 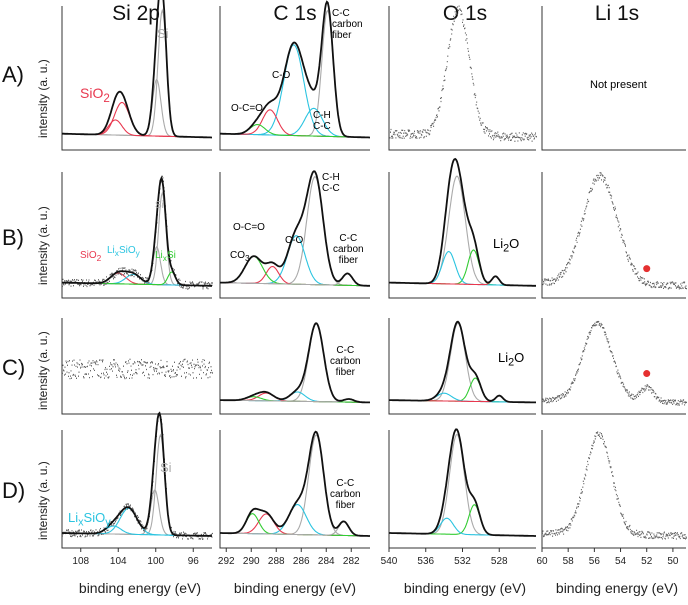 What do you see at coordinates (542, 561) in the screenshot?
I see `x-tick-label: 60` at bounding box center [542, 561].